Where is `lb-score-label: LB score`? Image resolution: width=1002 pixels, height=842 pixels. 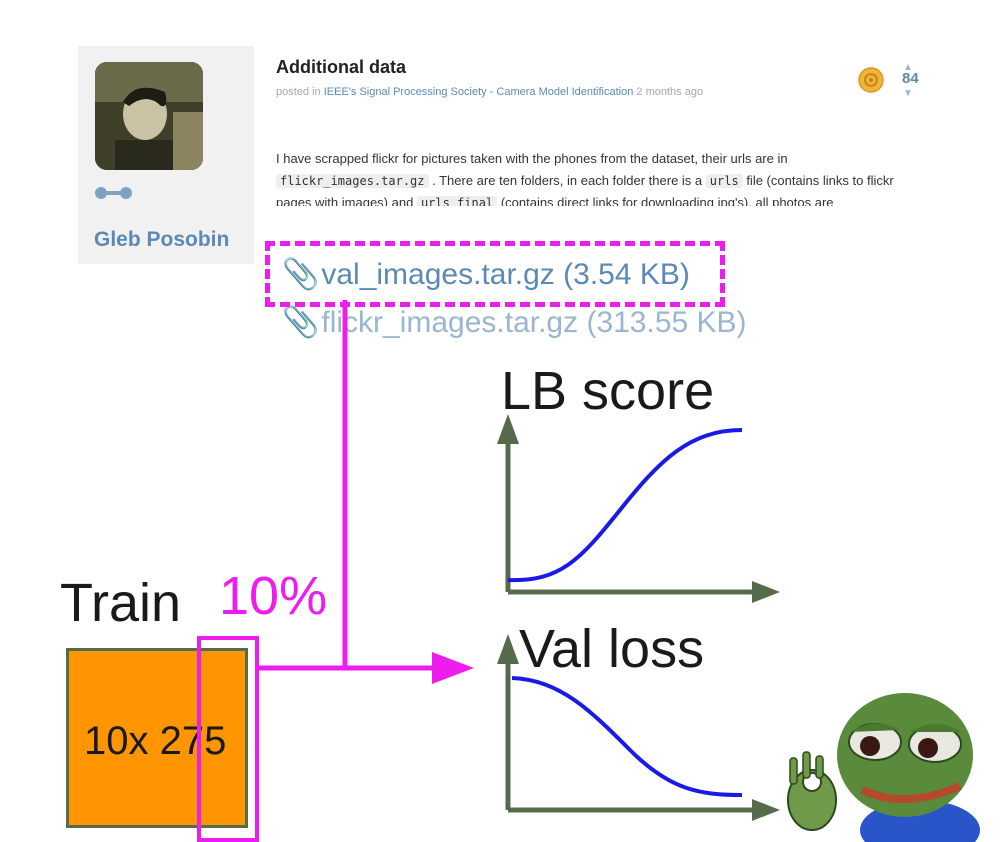 lb-score-label: LB score is located at coordinates (608, 391).